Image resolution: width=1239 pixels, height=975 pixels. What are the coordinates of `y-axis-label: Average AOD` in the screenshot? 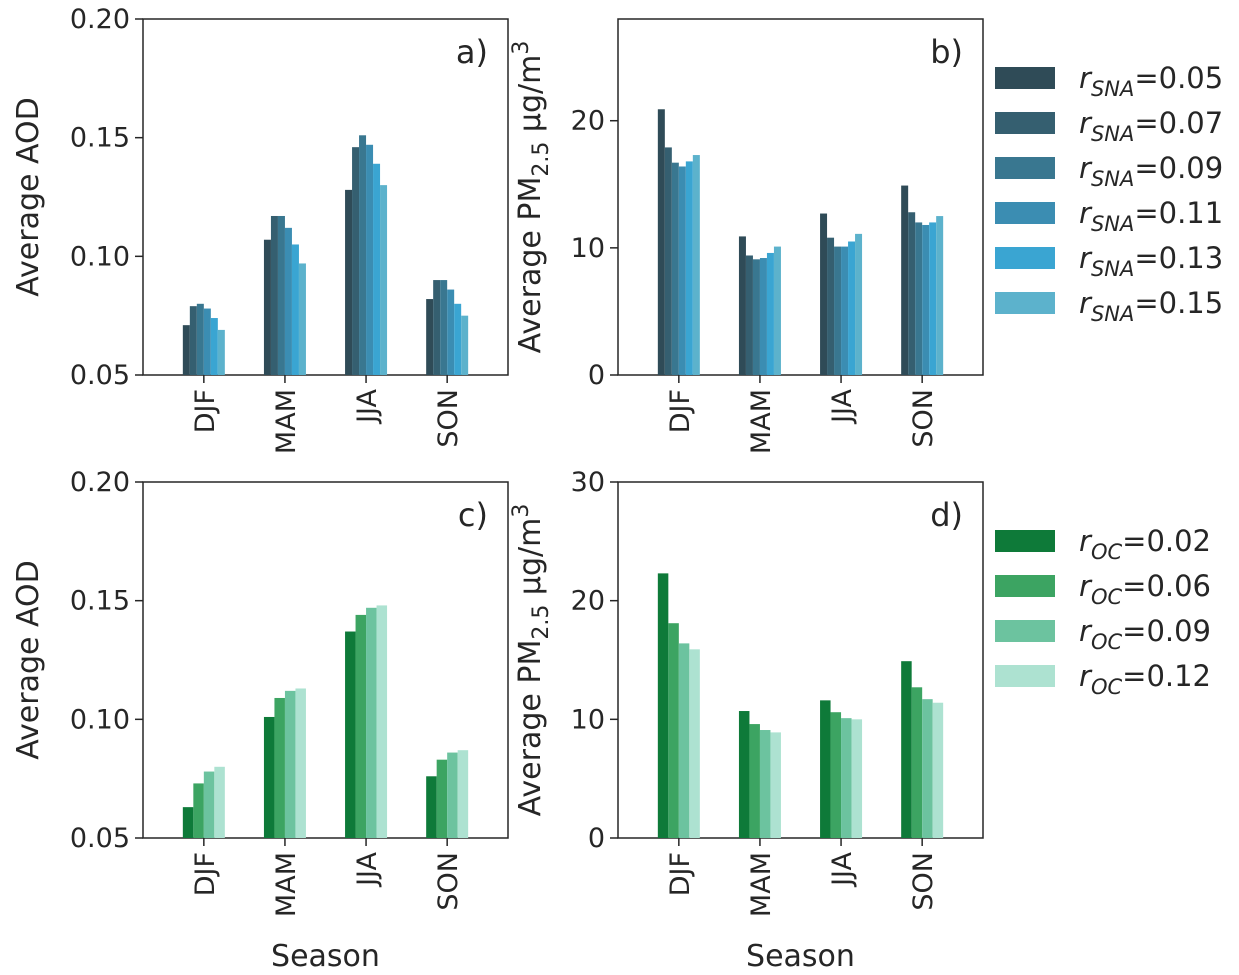 It's located at (28, 196).